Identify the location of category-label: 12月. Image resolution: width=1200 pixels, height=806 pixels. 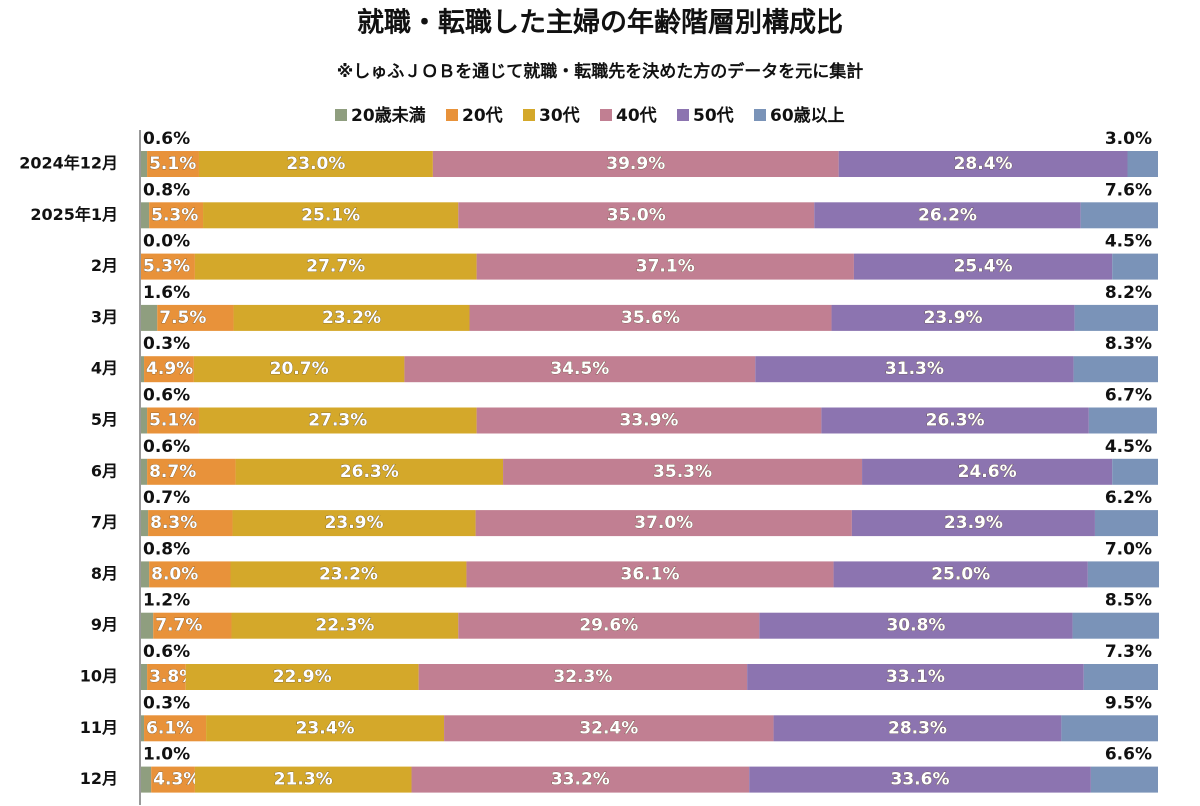
(99, 778).